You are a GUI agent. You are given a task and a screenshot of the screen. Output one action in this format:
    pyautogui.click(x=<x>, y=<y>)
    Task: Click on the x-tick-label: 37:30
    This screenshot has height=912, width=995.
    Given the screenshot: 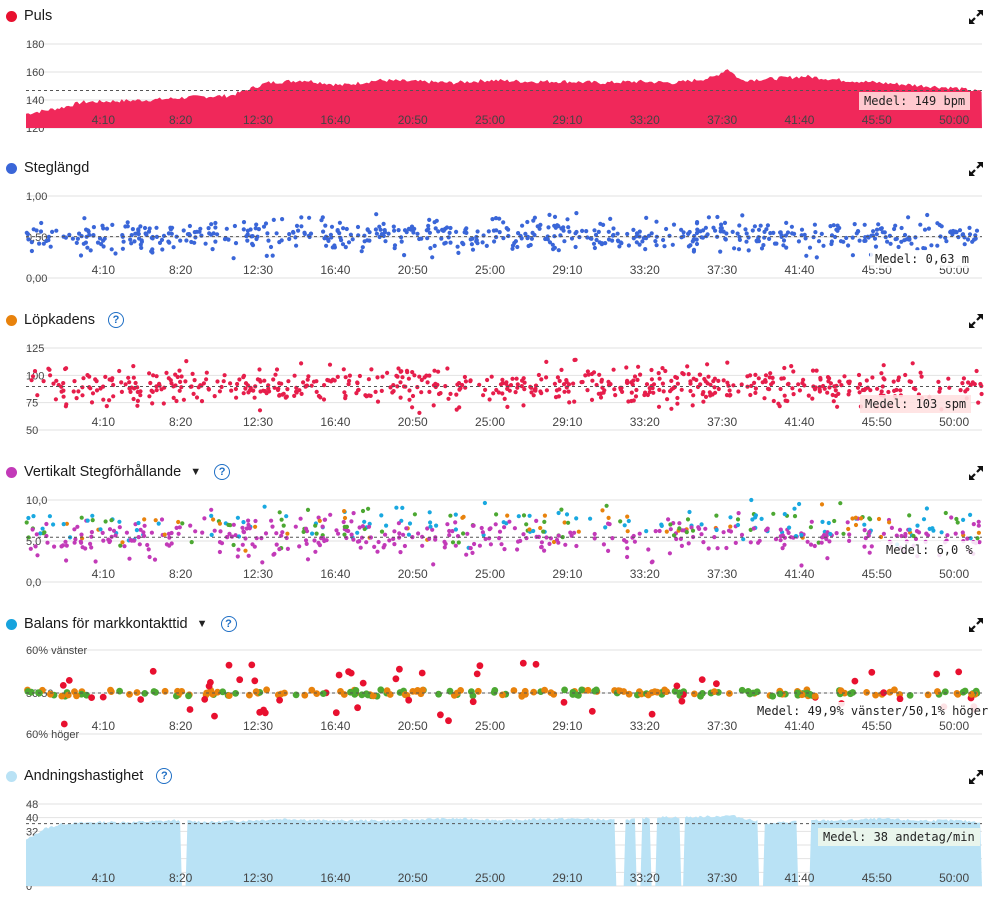 What is the action you would take?
    pyautogui.click(x=722, y=878)
    